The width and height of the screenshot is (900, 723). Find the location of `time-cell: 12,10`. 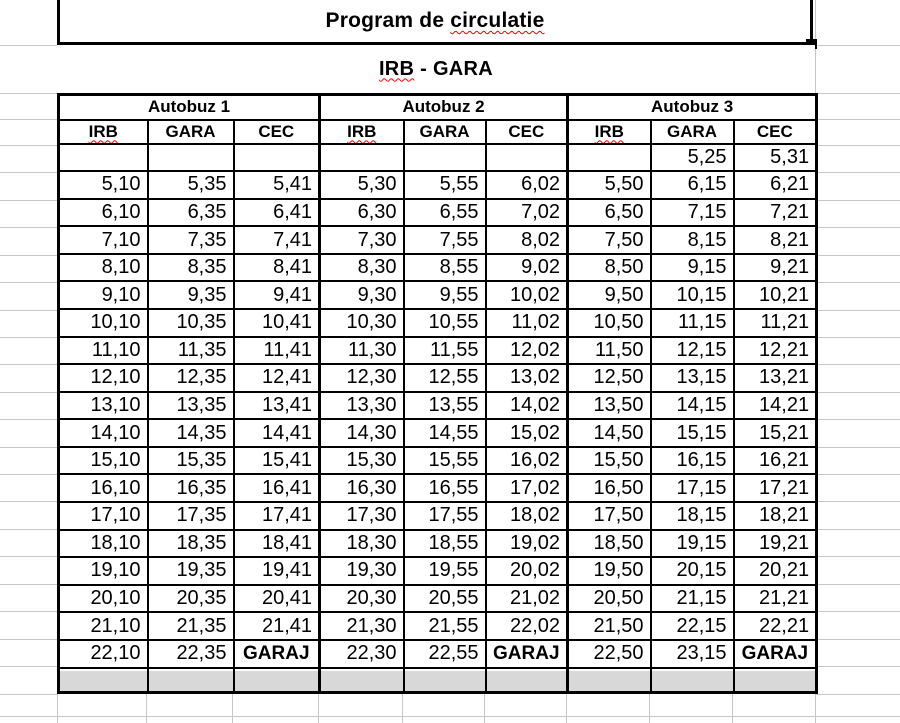

time-cell: 12,10 is located at coordinates (103, 378).